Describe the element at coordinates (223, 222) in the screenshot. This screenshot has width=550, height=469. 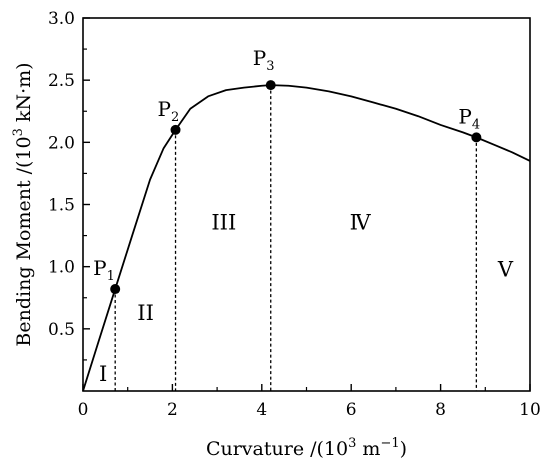
I see `region-label-3: III` at that location.